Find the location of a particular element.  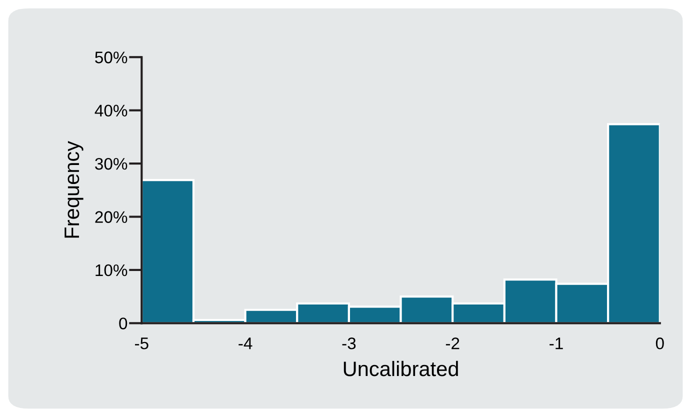

y-tick-label: 0 is located at coordinates (123, 324).